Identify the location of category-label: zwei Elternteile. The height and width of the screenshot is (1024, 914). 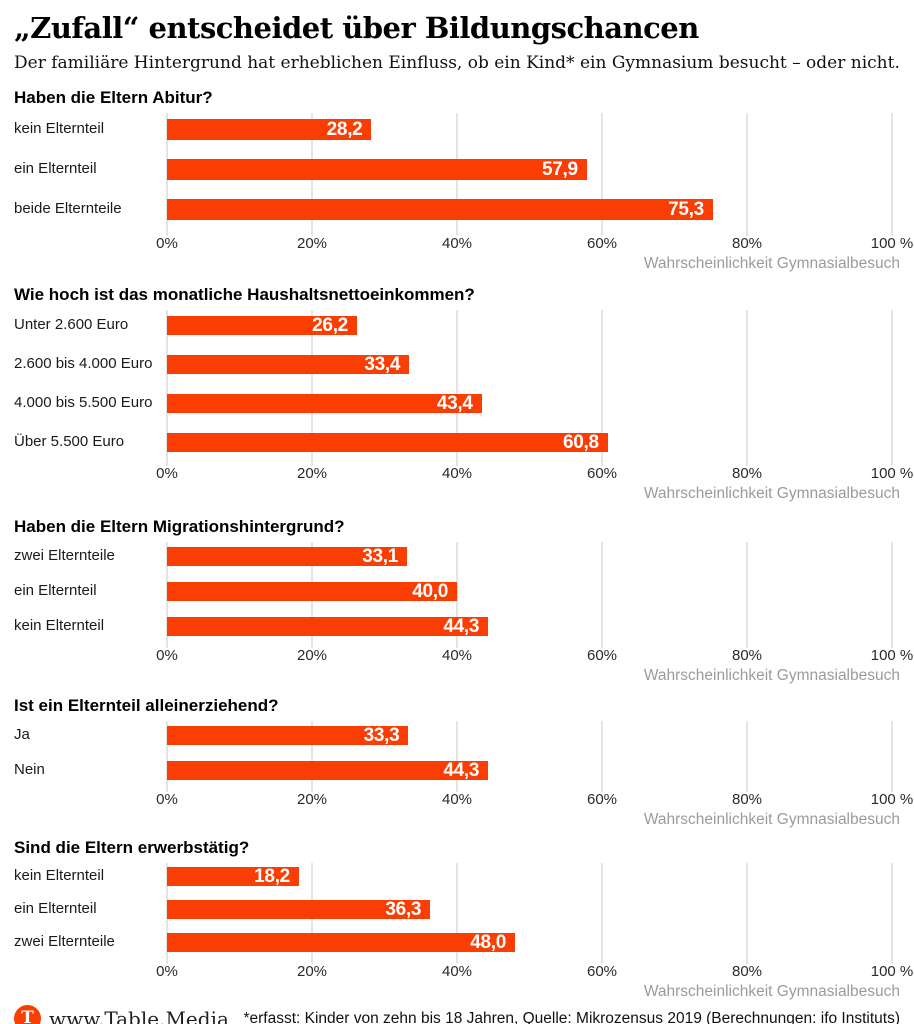
(64, 556).